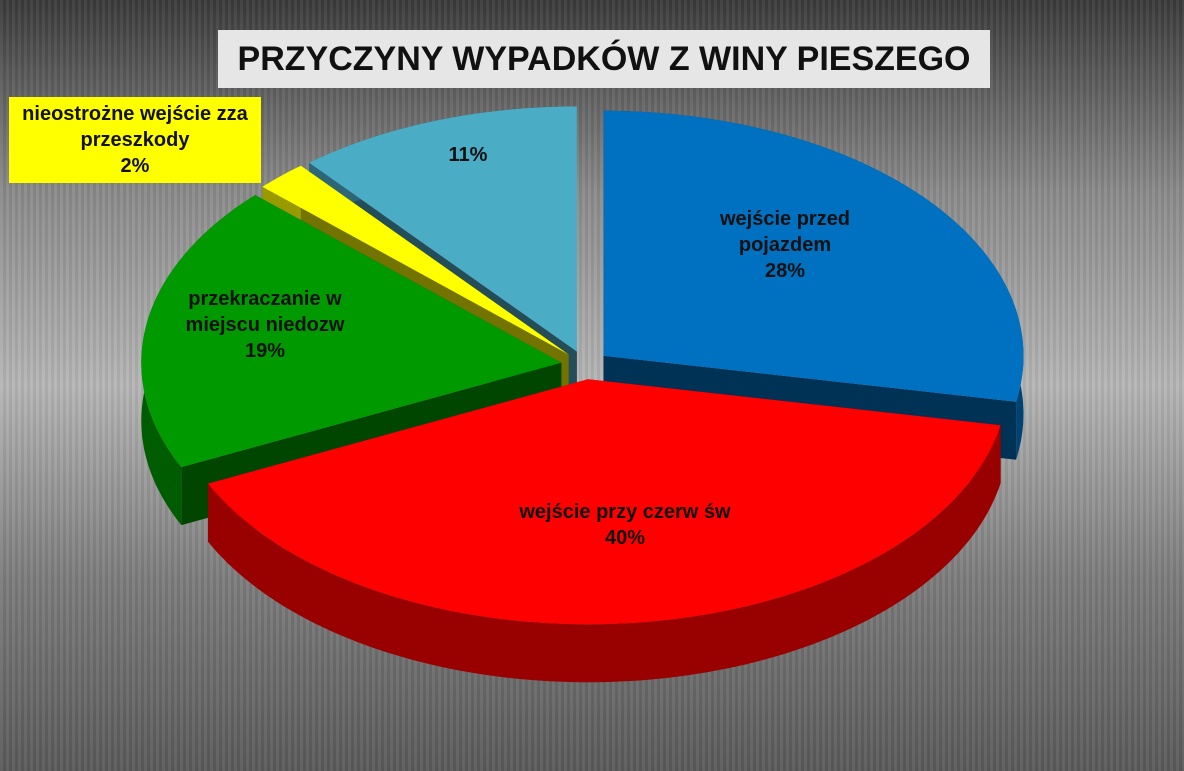 This screenshot has width=1184, height=771. Describe the element at coordinates (785, 271) in the screenshot. I see `slice-value: 28%` at that location.